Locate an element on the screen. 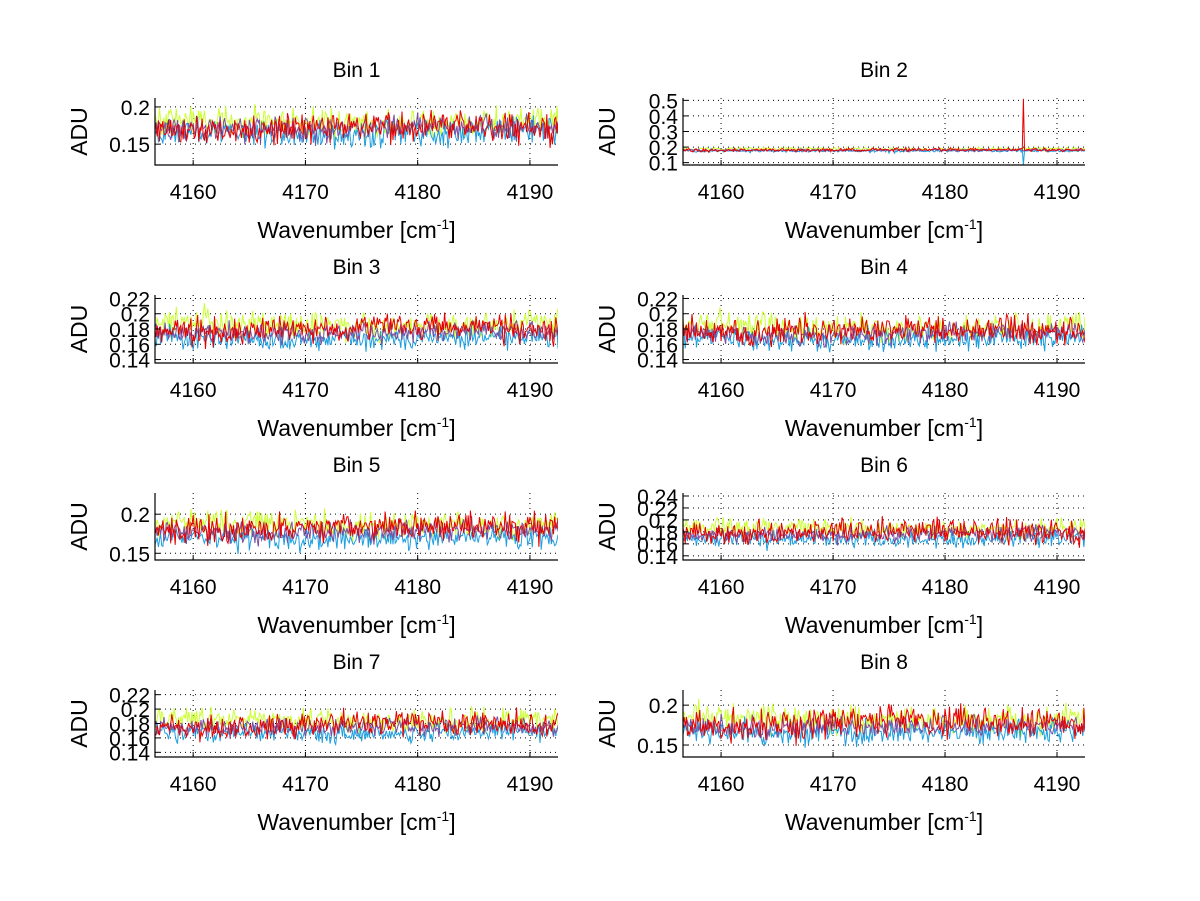  subplot-title: Bin 4 is located at coordinates (884, 267).